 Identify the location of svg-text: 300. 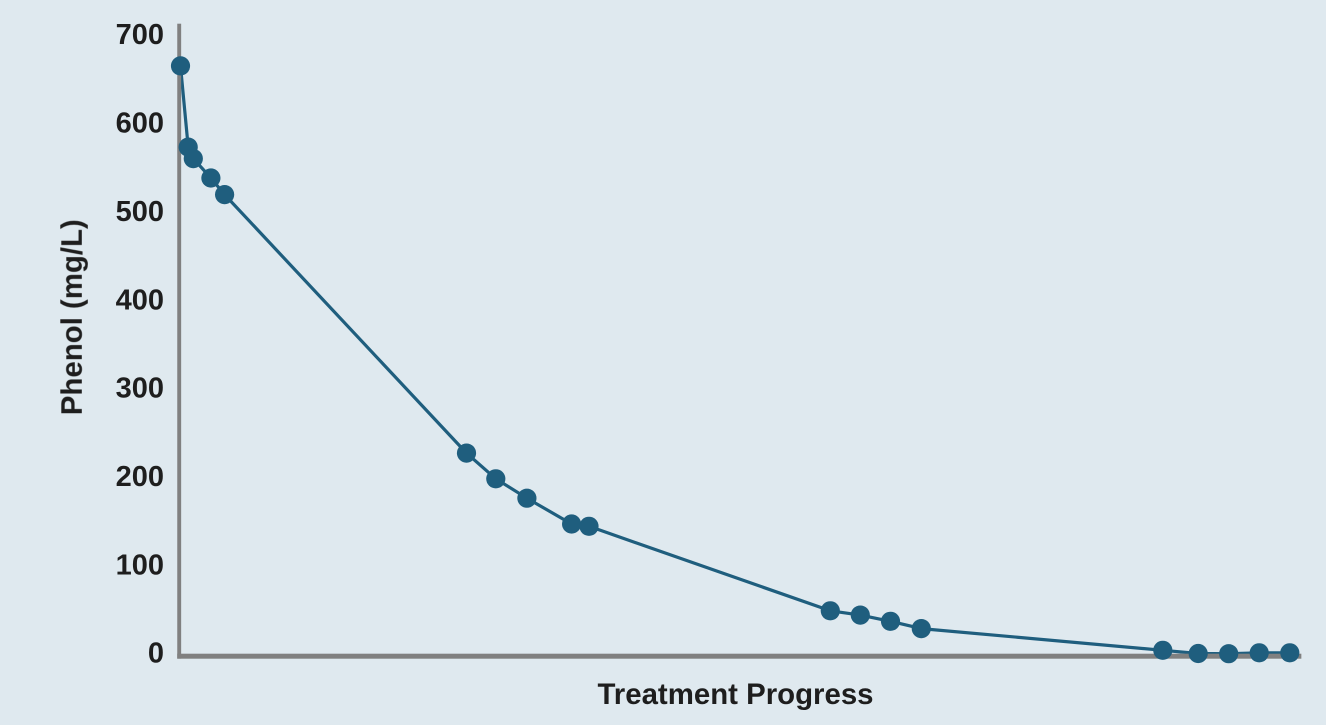
(140, 389).